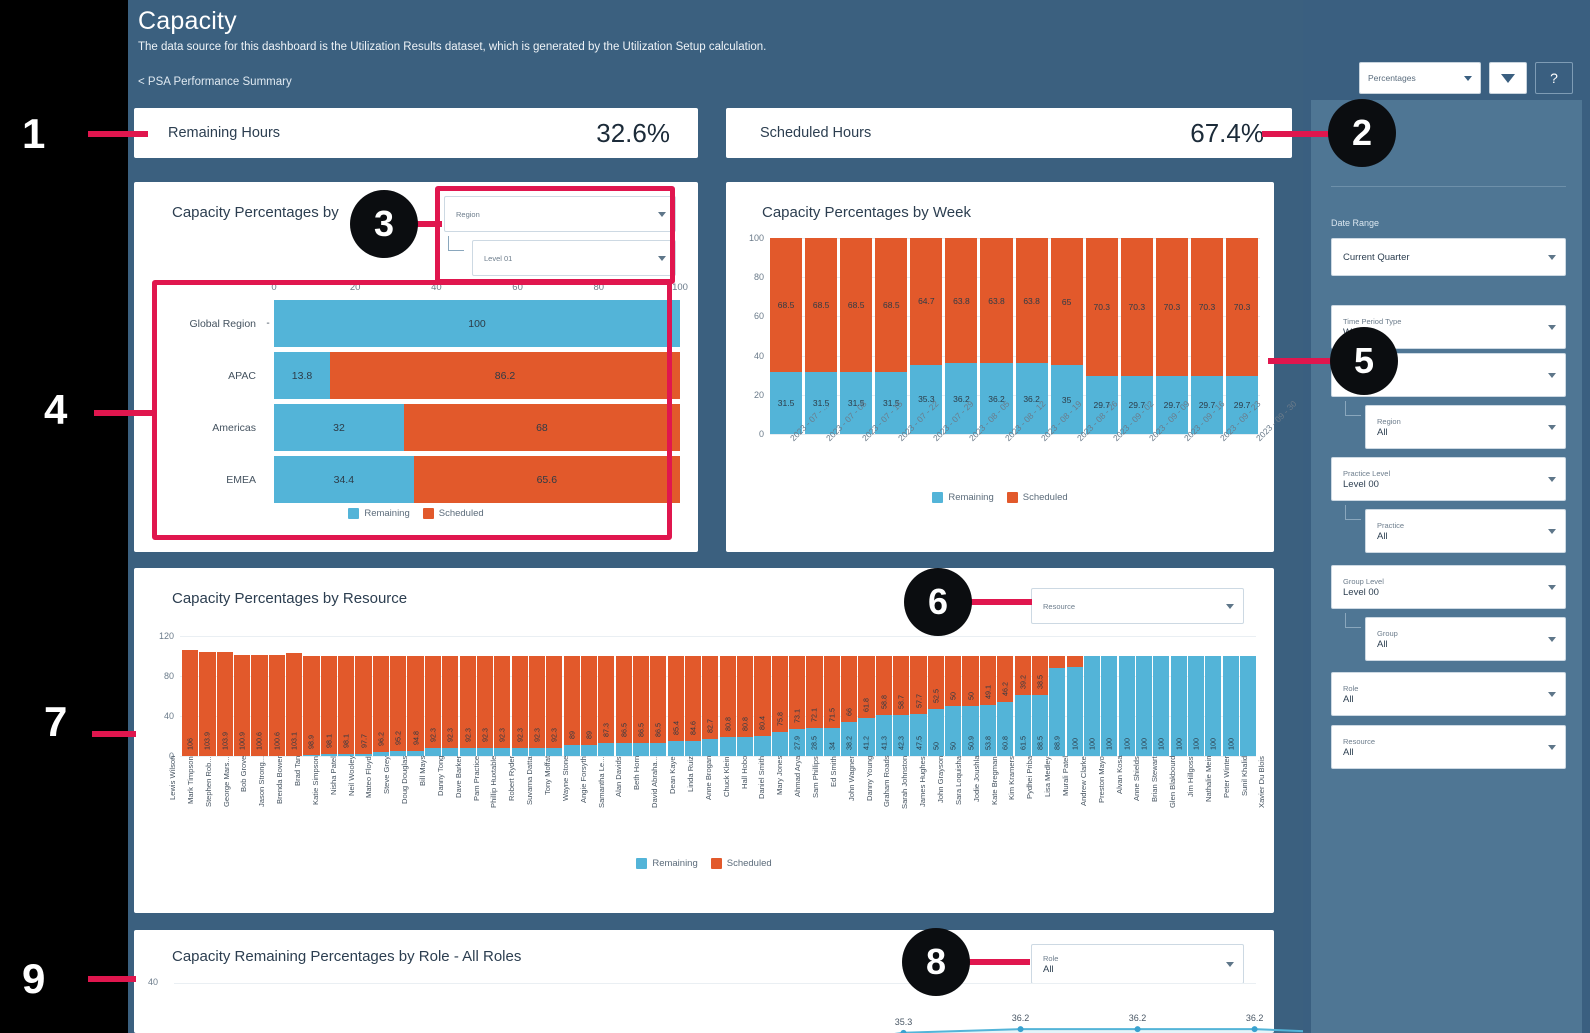 The image size is (1590, 1033). What do you see at coordinates (416, 133) in the screenshot?
I see `kpi-remaining-hours: Remaining Hours 32.6%` at bounding box center [416, 133].